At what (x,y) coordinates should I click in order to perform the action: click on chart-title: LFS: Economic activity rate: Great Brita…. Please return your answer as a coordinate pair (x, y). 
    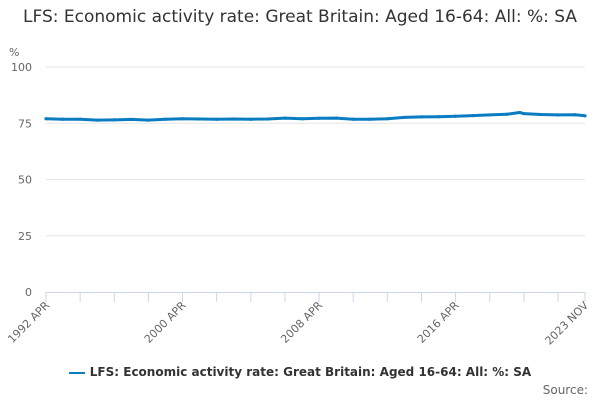
    Looking at the image, I should click on (300, 17).